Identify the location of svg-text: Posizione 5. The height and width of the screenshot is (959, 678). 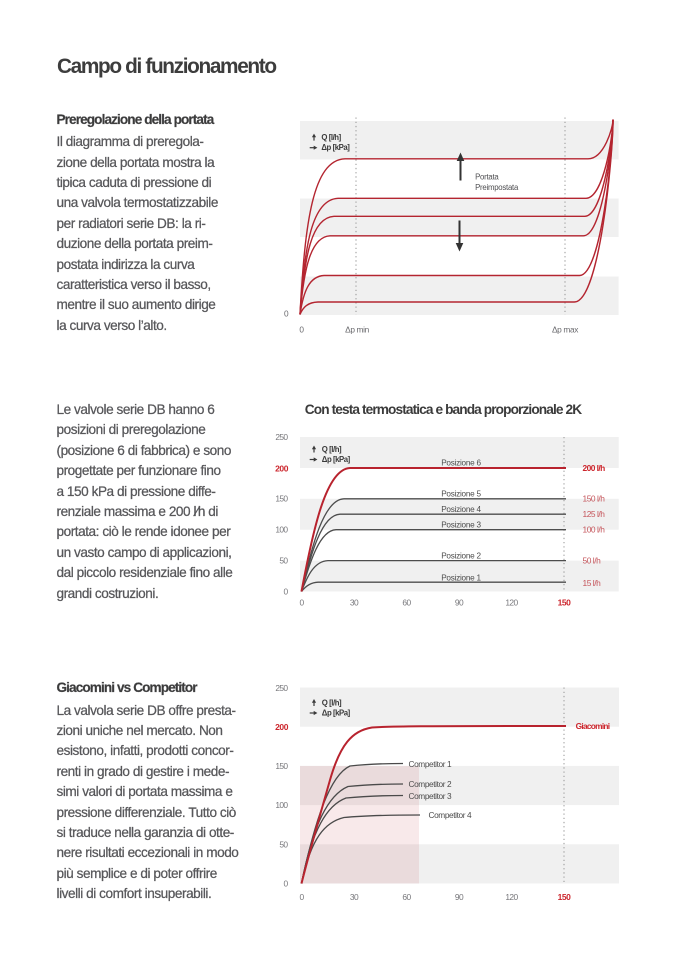
(461, 494).